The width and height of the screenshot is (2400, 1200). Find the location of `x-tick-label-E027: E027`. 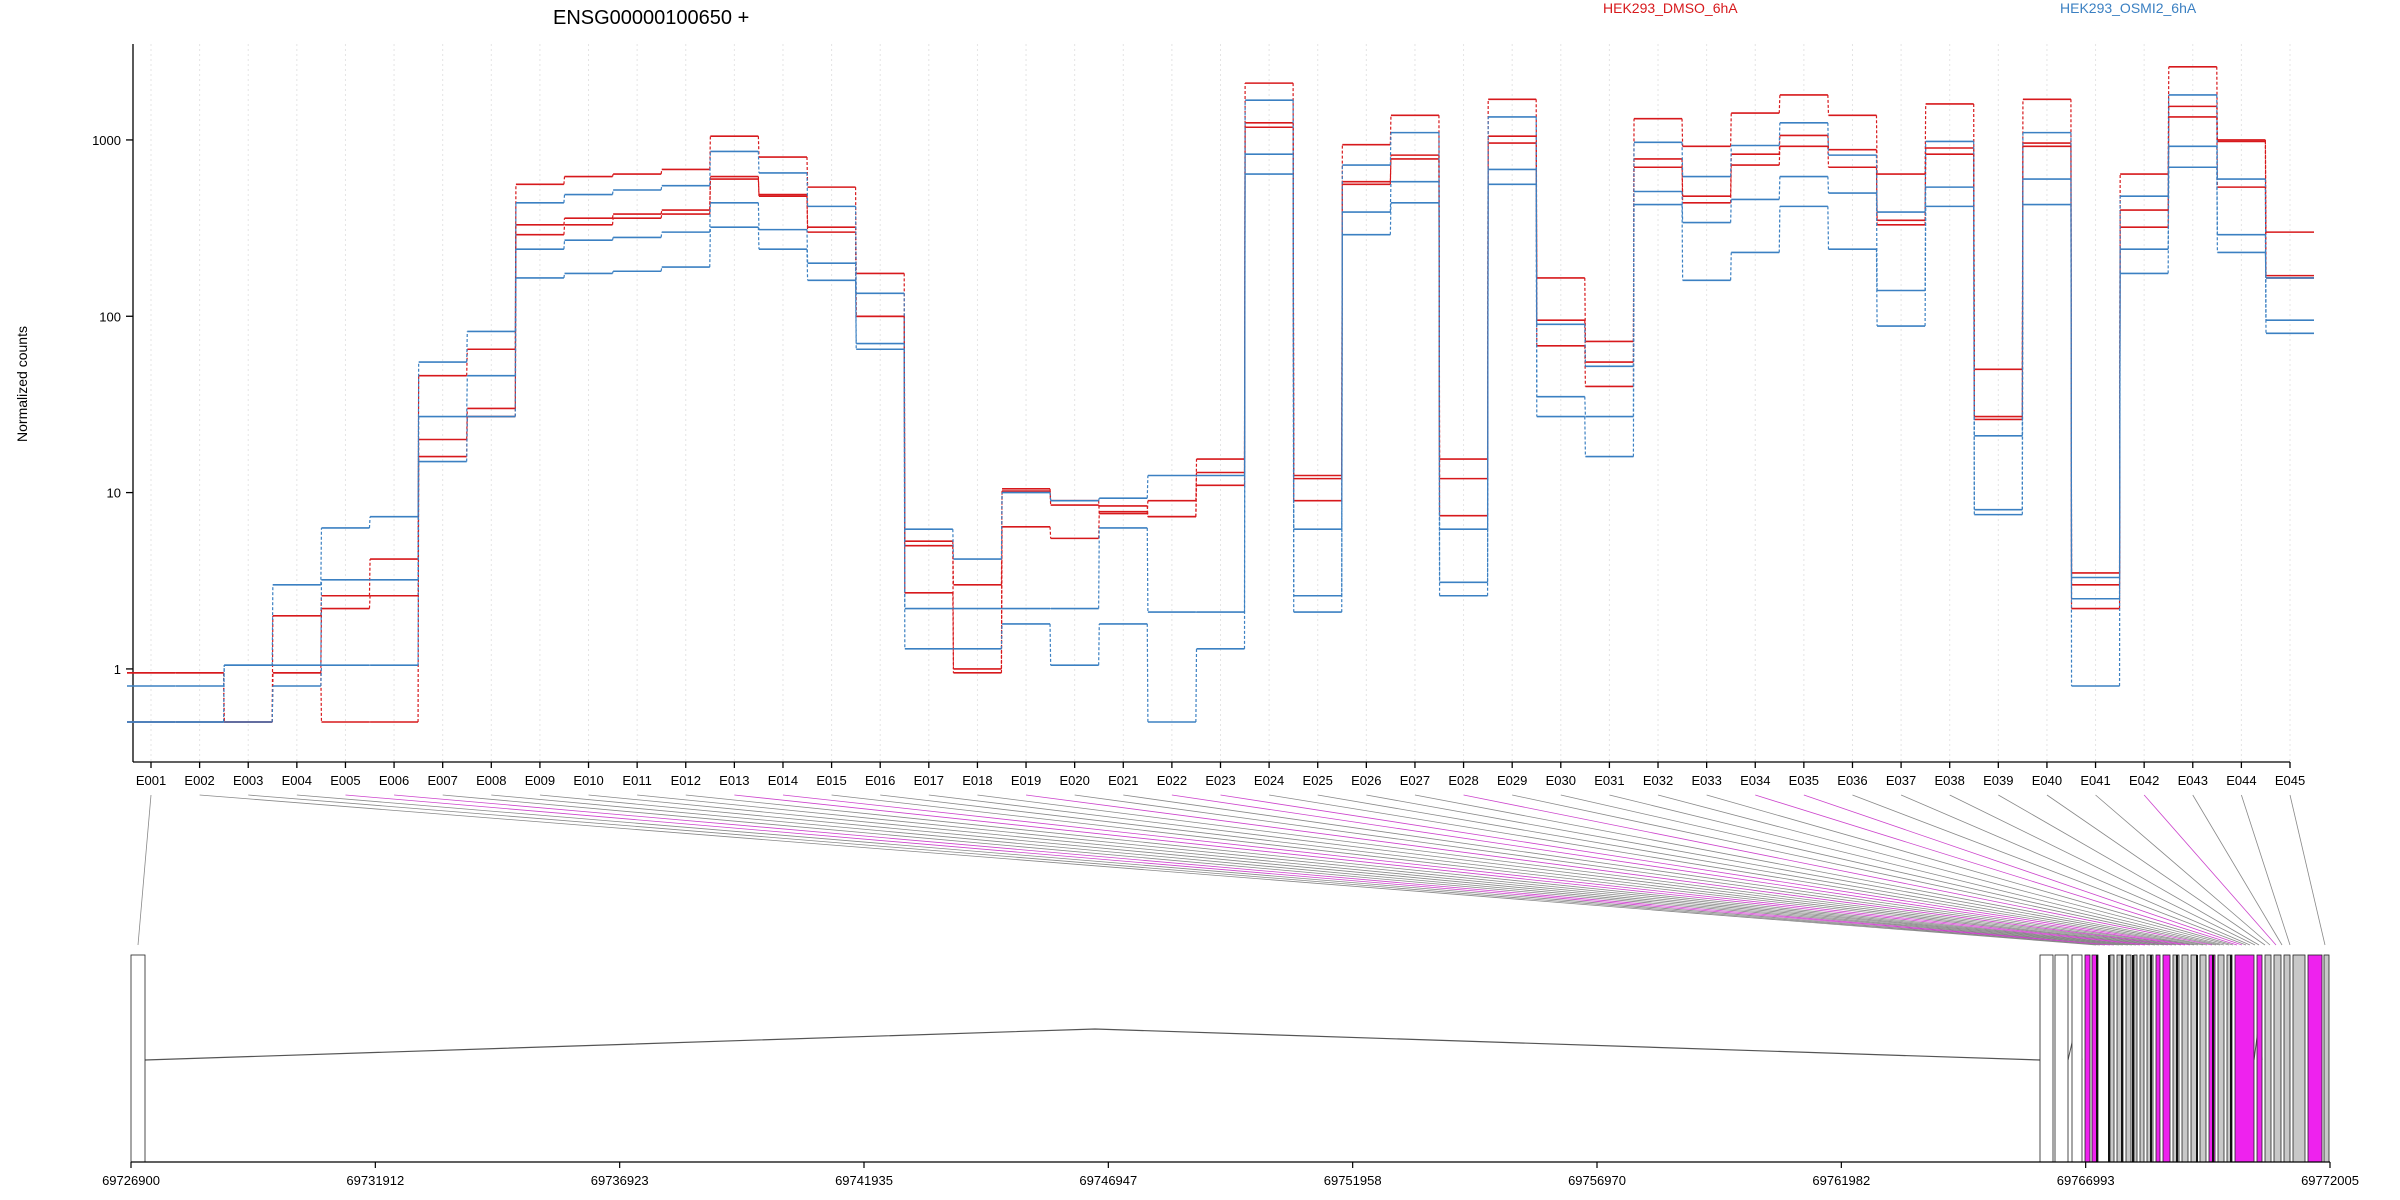

x-tick-label-E027: E027 is located at coordinates (1415, 780).